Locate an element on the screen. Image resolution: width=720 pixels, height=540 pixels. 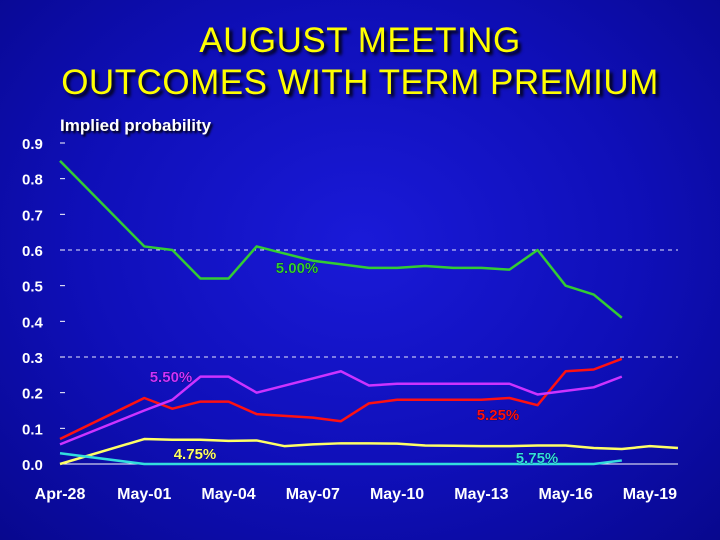
x-tick-label-0: Apr-28 is located at coordinates (60, 494).